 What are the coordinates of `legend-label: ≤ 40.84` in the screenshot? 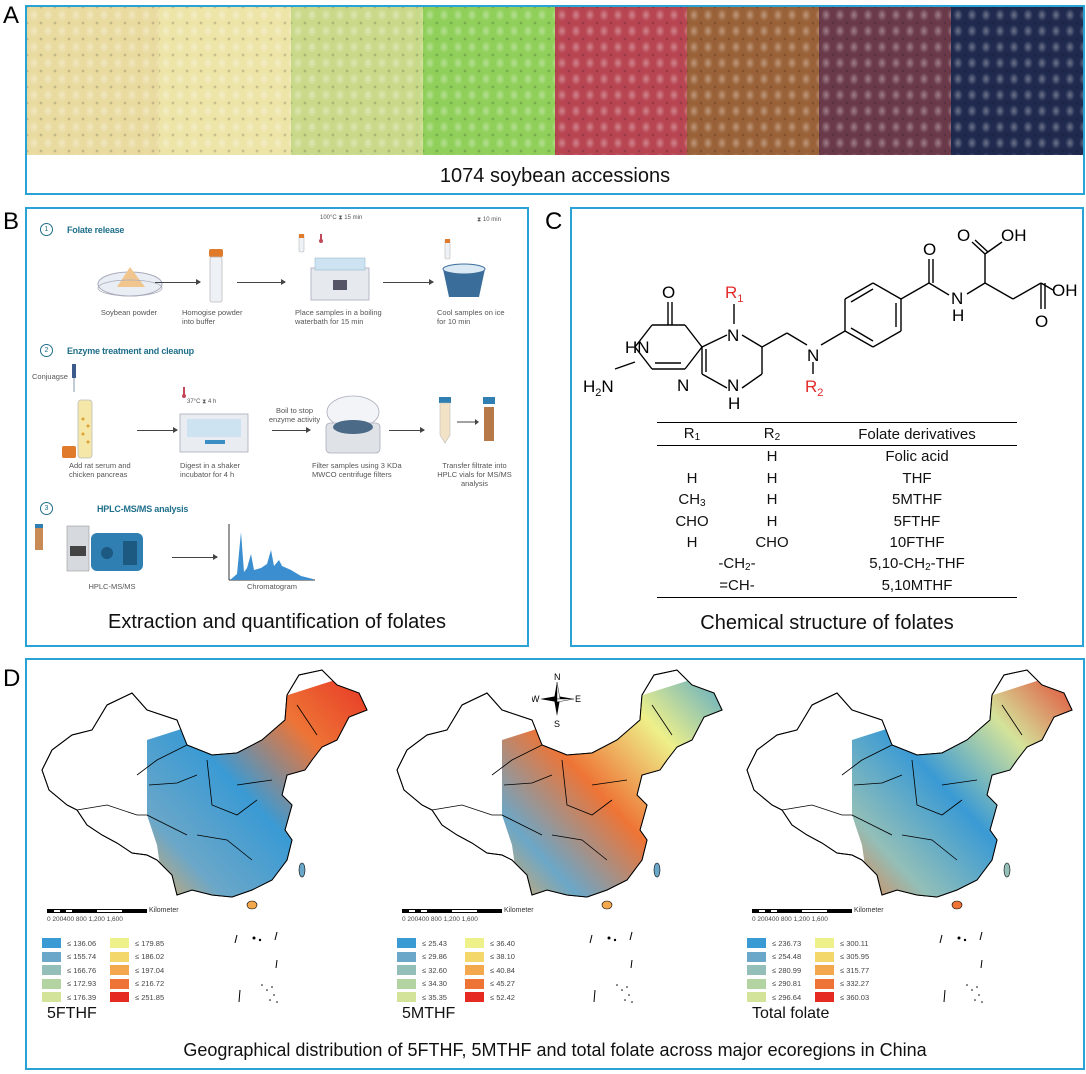 It's located at (502, 970).